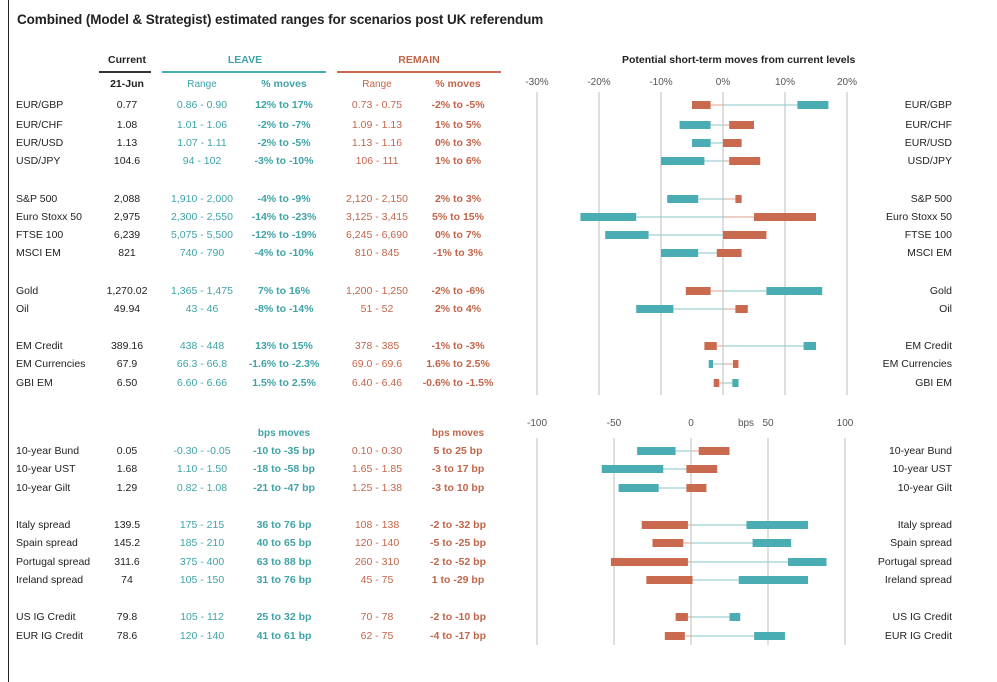 This screenshot has width=997, height=682. What do you see at coordinates (202, 525) in the screenshot?
I see `leave-range: 175 - 215` at bounding box center [202, 525].